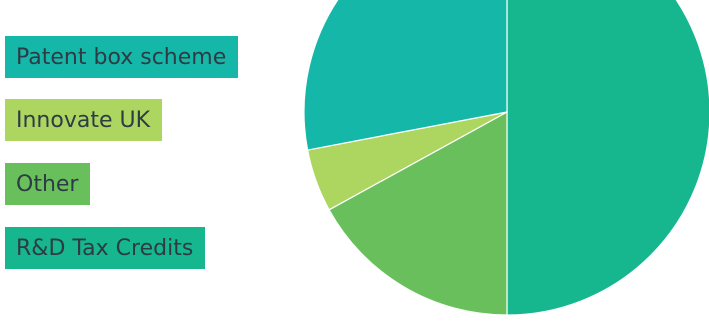  What do you see at coordinates (48, 184) in the screenshot?
I see `legend-item-other: Other` at bounding box center [48, 184].